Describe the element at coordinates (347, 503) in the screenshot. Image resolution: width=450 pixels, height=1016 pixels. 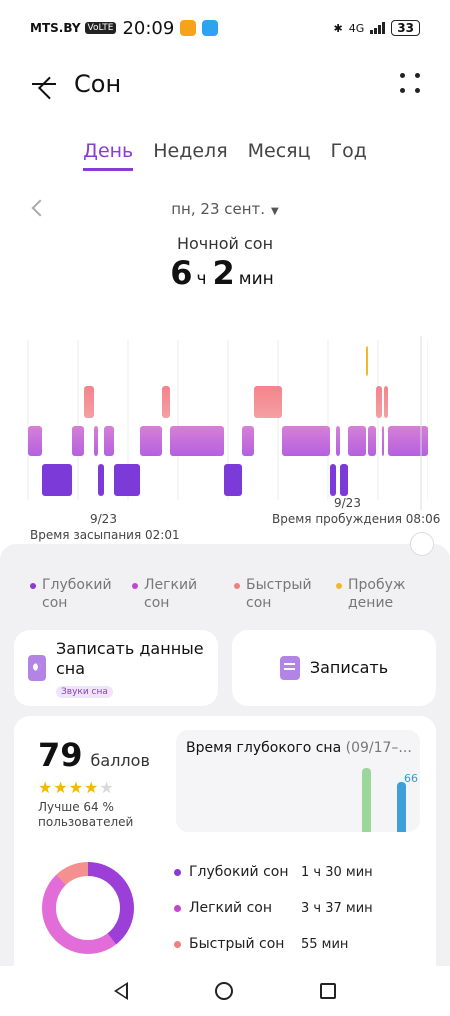
I see `end-date-label: 9/23` at that location.